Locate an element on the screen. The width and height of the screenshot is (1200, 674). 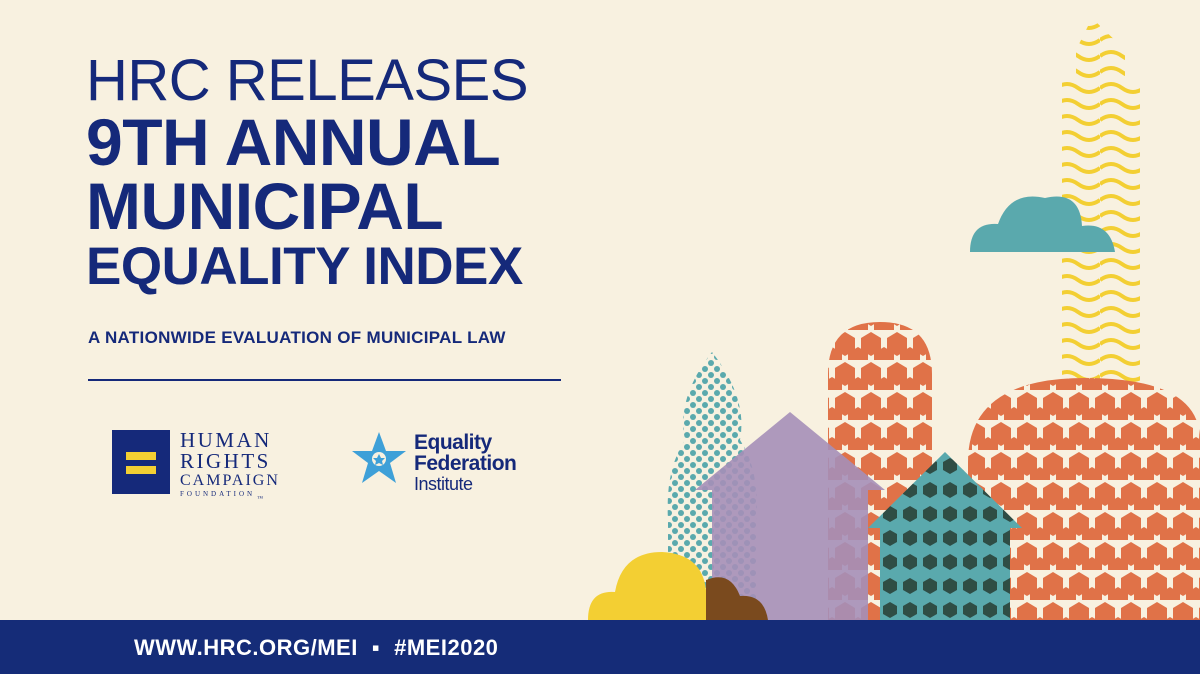
headline-line-2: 9TH ANNUAL is located at coordinates (293, 142).